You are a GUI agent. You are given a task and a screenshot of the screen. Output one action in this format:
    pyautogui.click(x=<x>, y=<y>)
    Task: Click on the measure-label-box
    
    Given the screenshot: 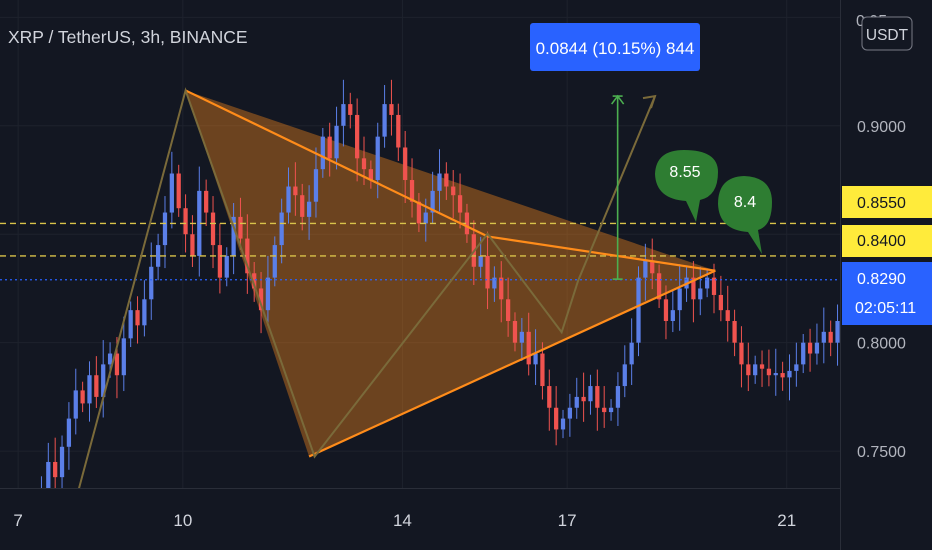 What is the action you would take?
    pyautogui.click(x=615, y=47)
    